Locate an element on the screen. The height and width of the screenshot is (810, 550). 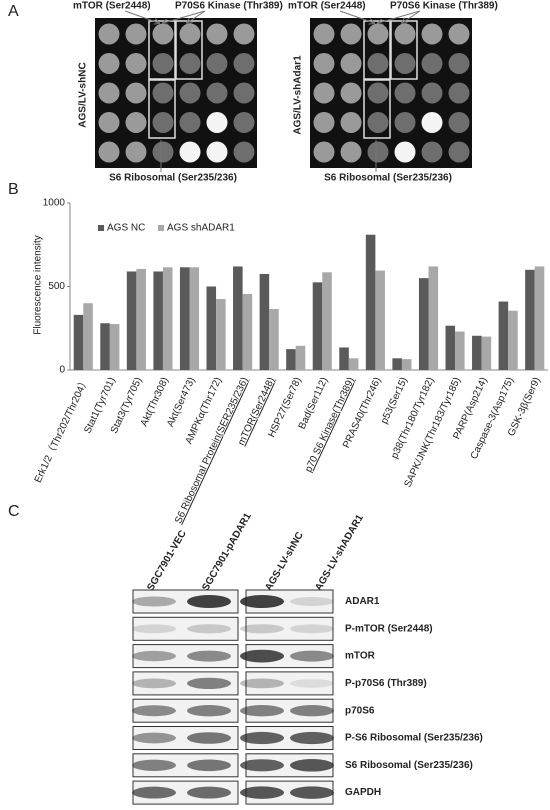
legend-swatch is located at coordinates (161, 228).